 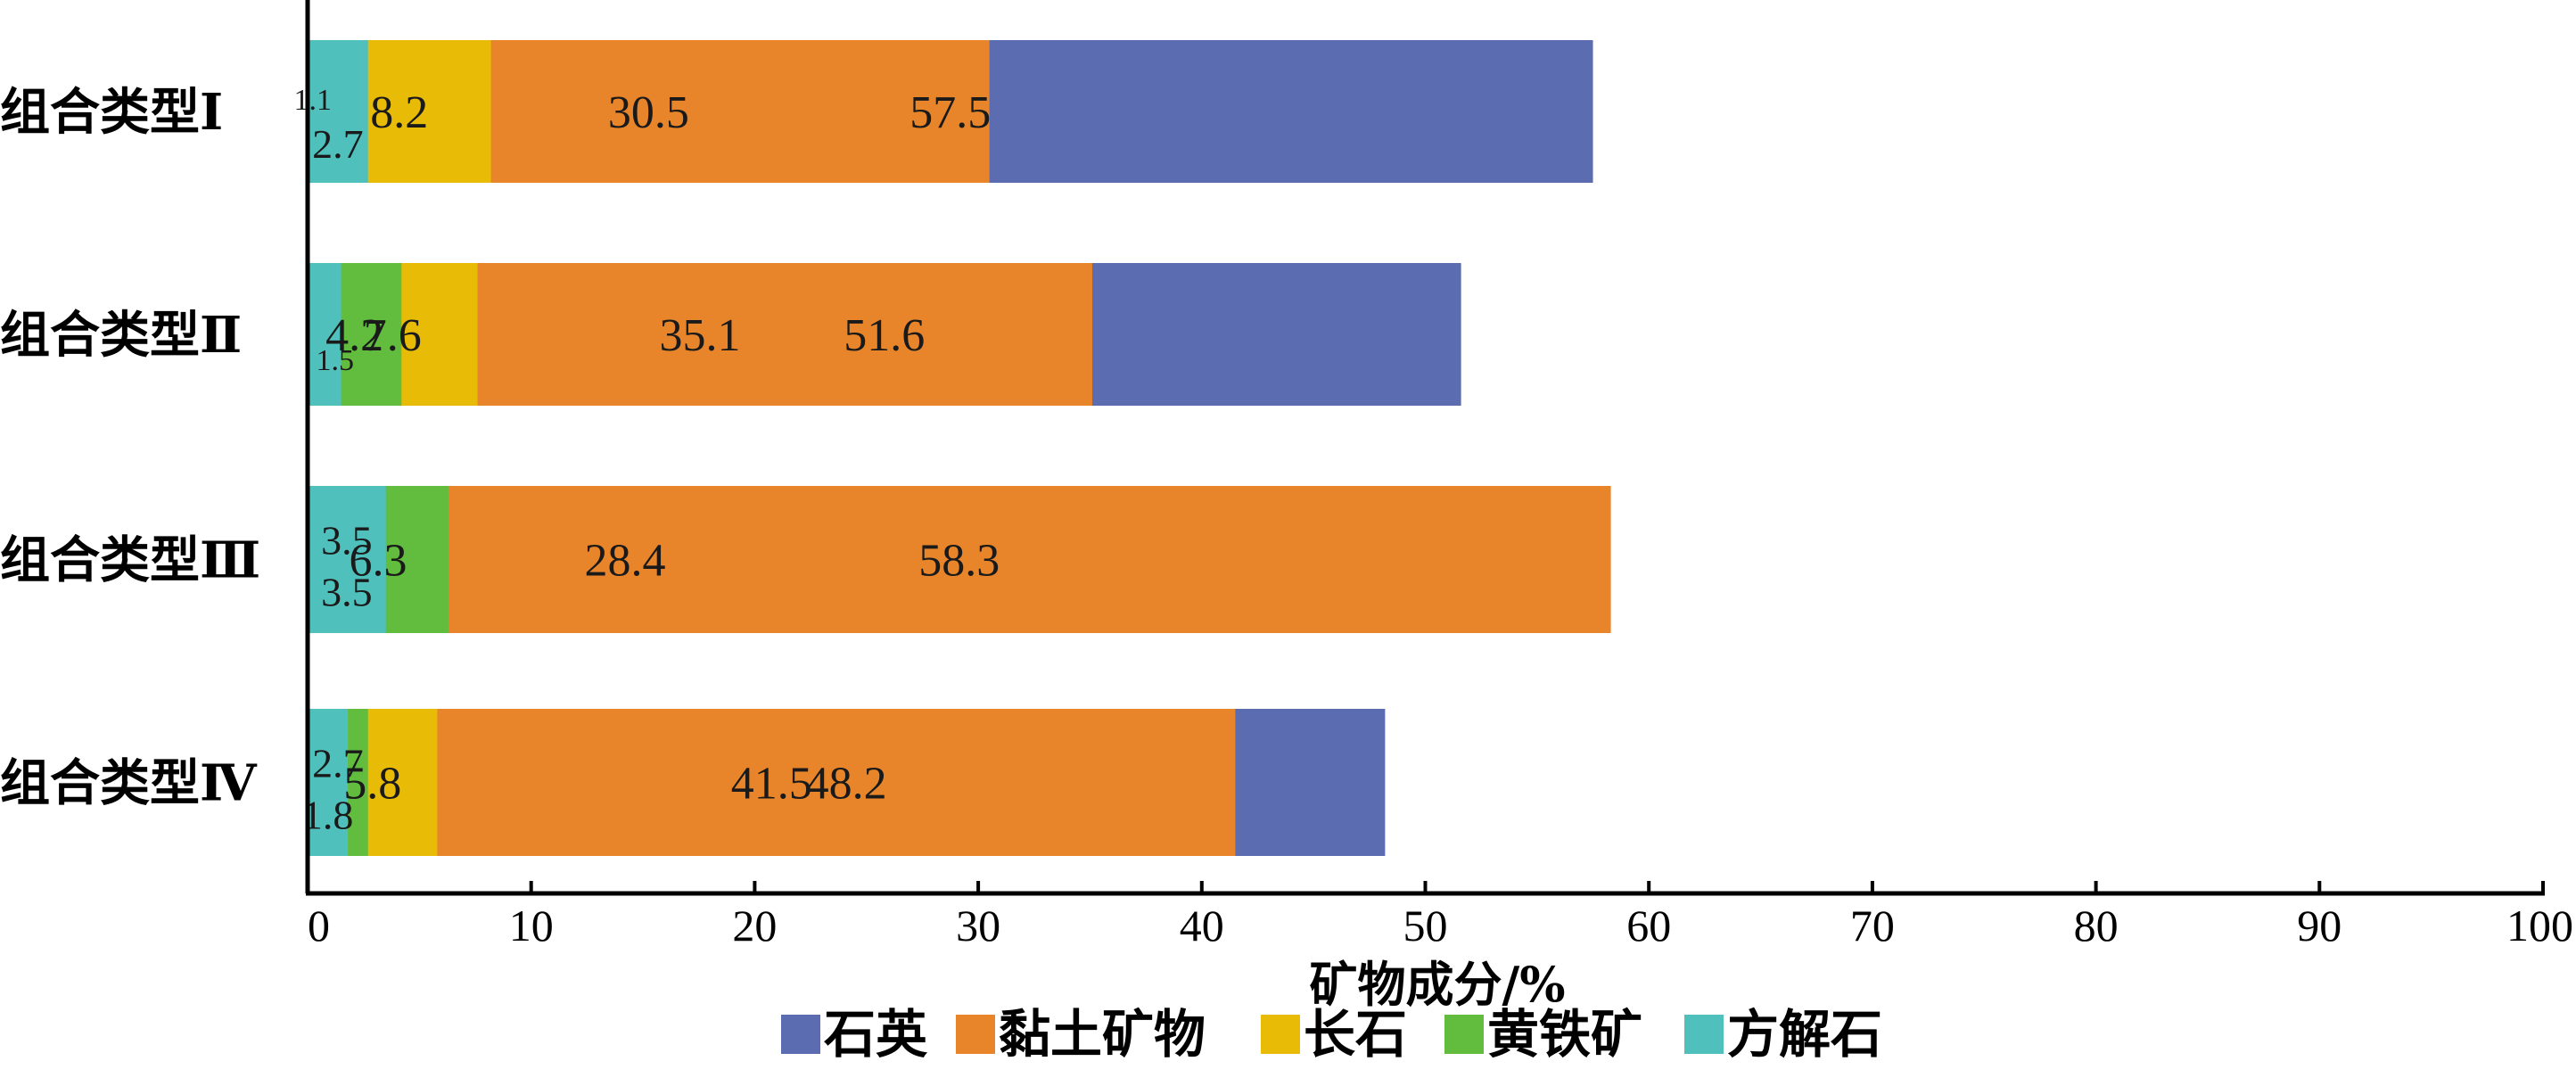 I want to click on data-label: 8.2, so click(x=399, y=112).